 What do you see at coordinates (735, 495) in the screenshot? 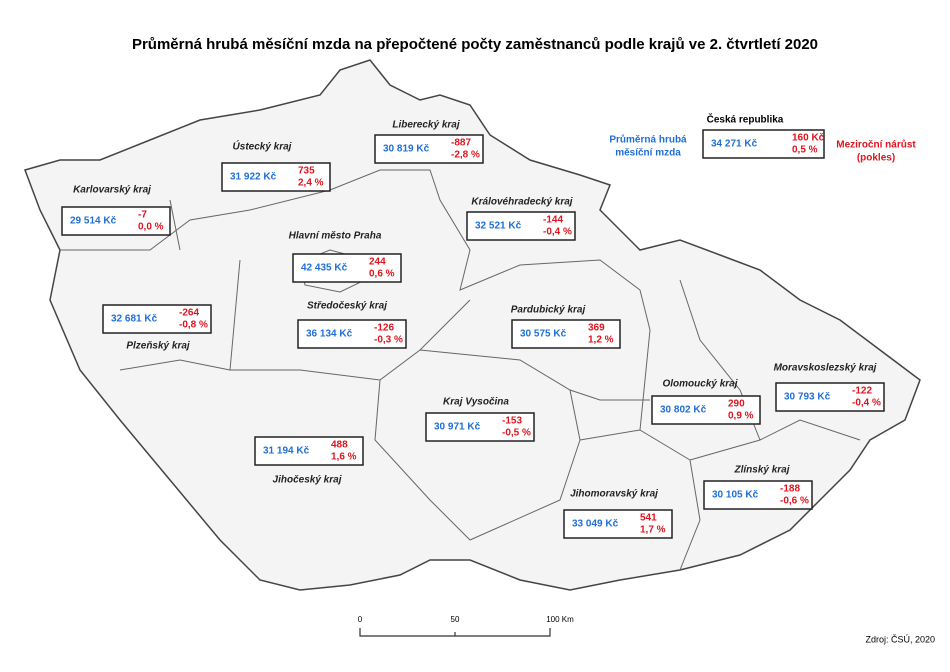
I see `wage: 30 105 Kč` at bounding box center [735, 495].